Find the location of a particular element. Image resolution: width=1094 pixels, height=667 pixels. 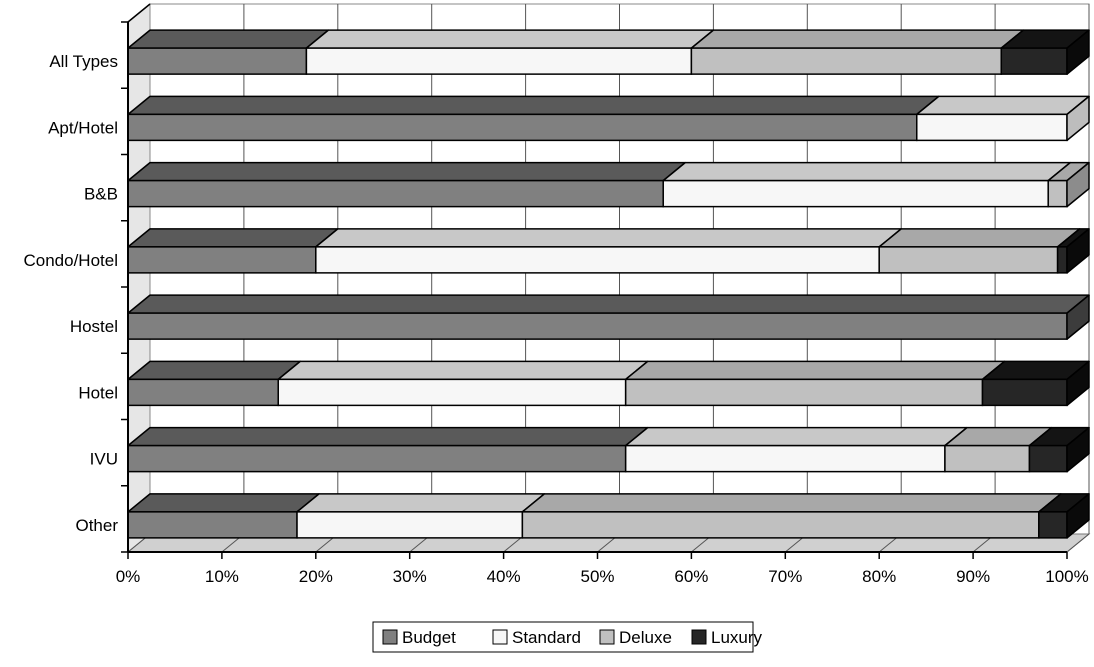

bar-top-all-types-standard is located at coordinates (510, 39).